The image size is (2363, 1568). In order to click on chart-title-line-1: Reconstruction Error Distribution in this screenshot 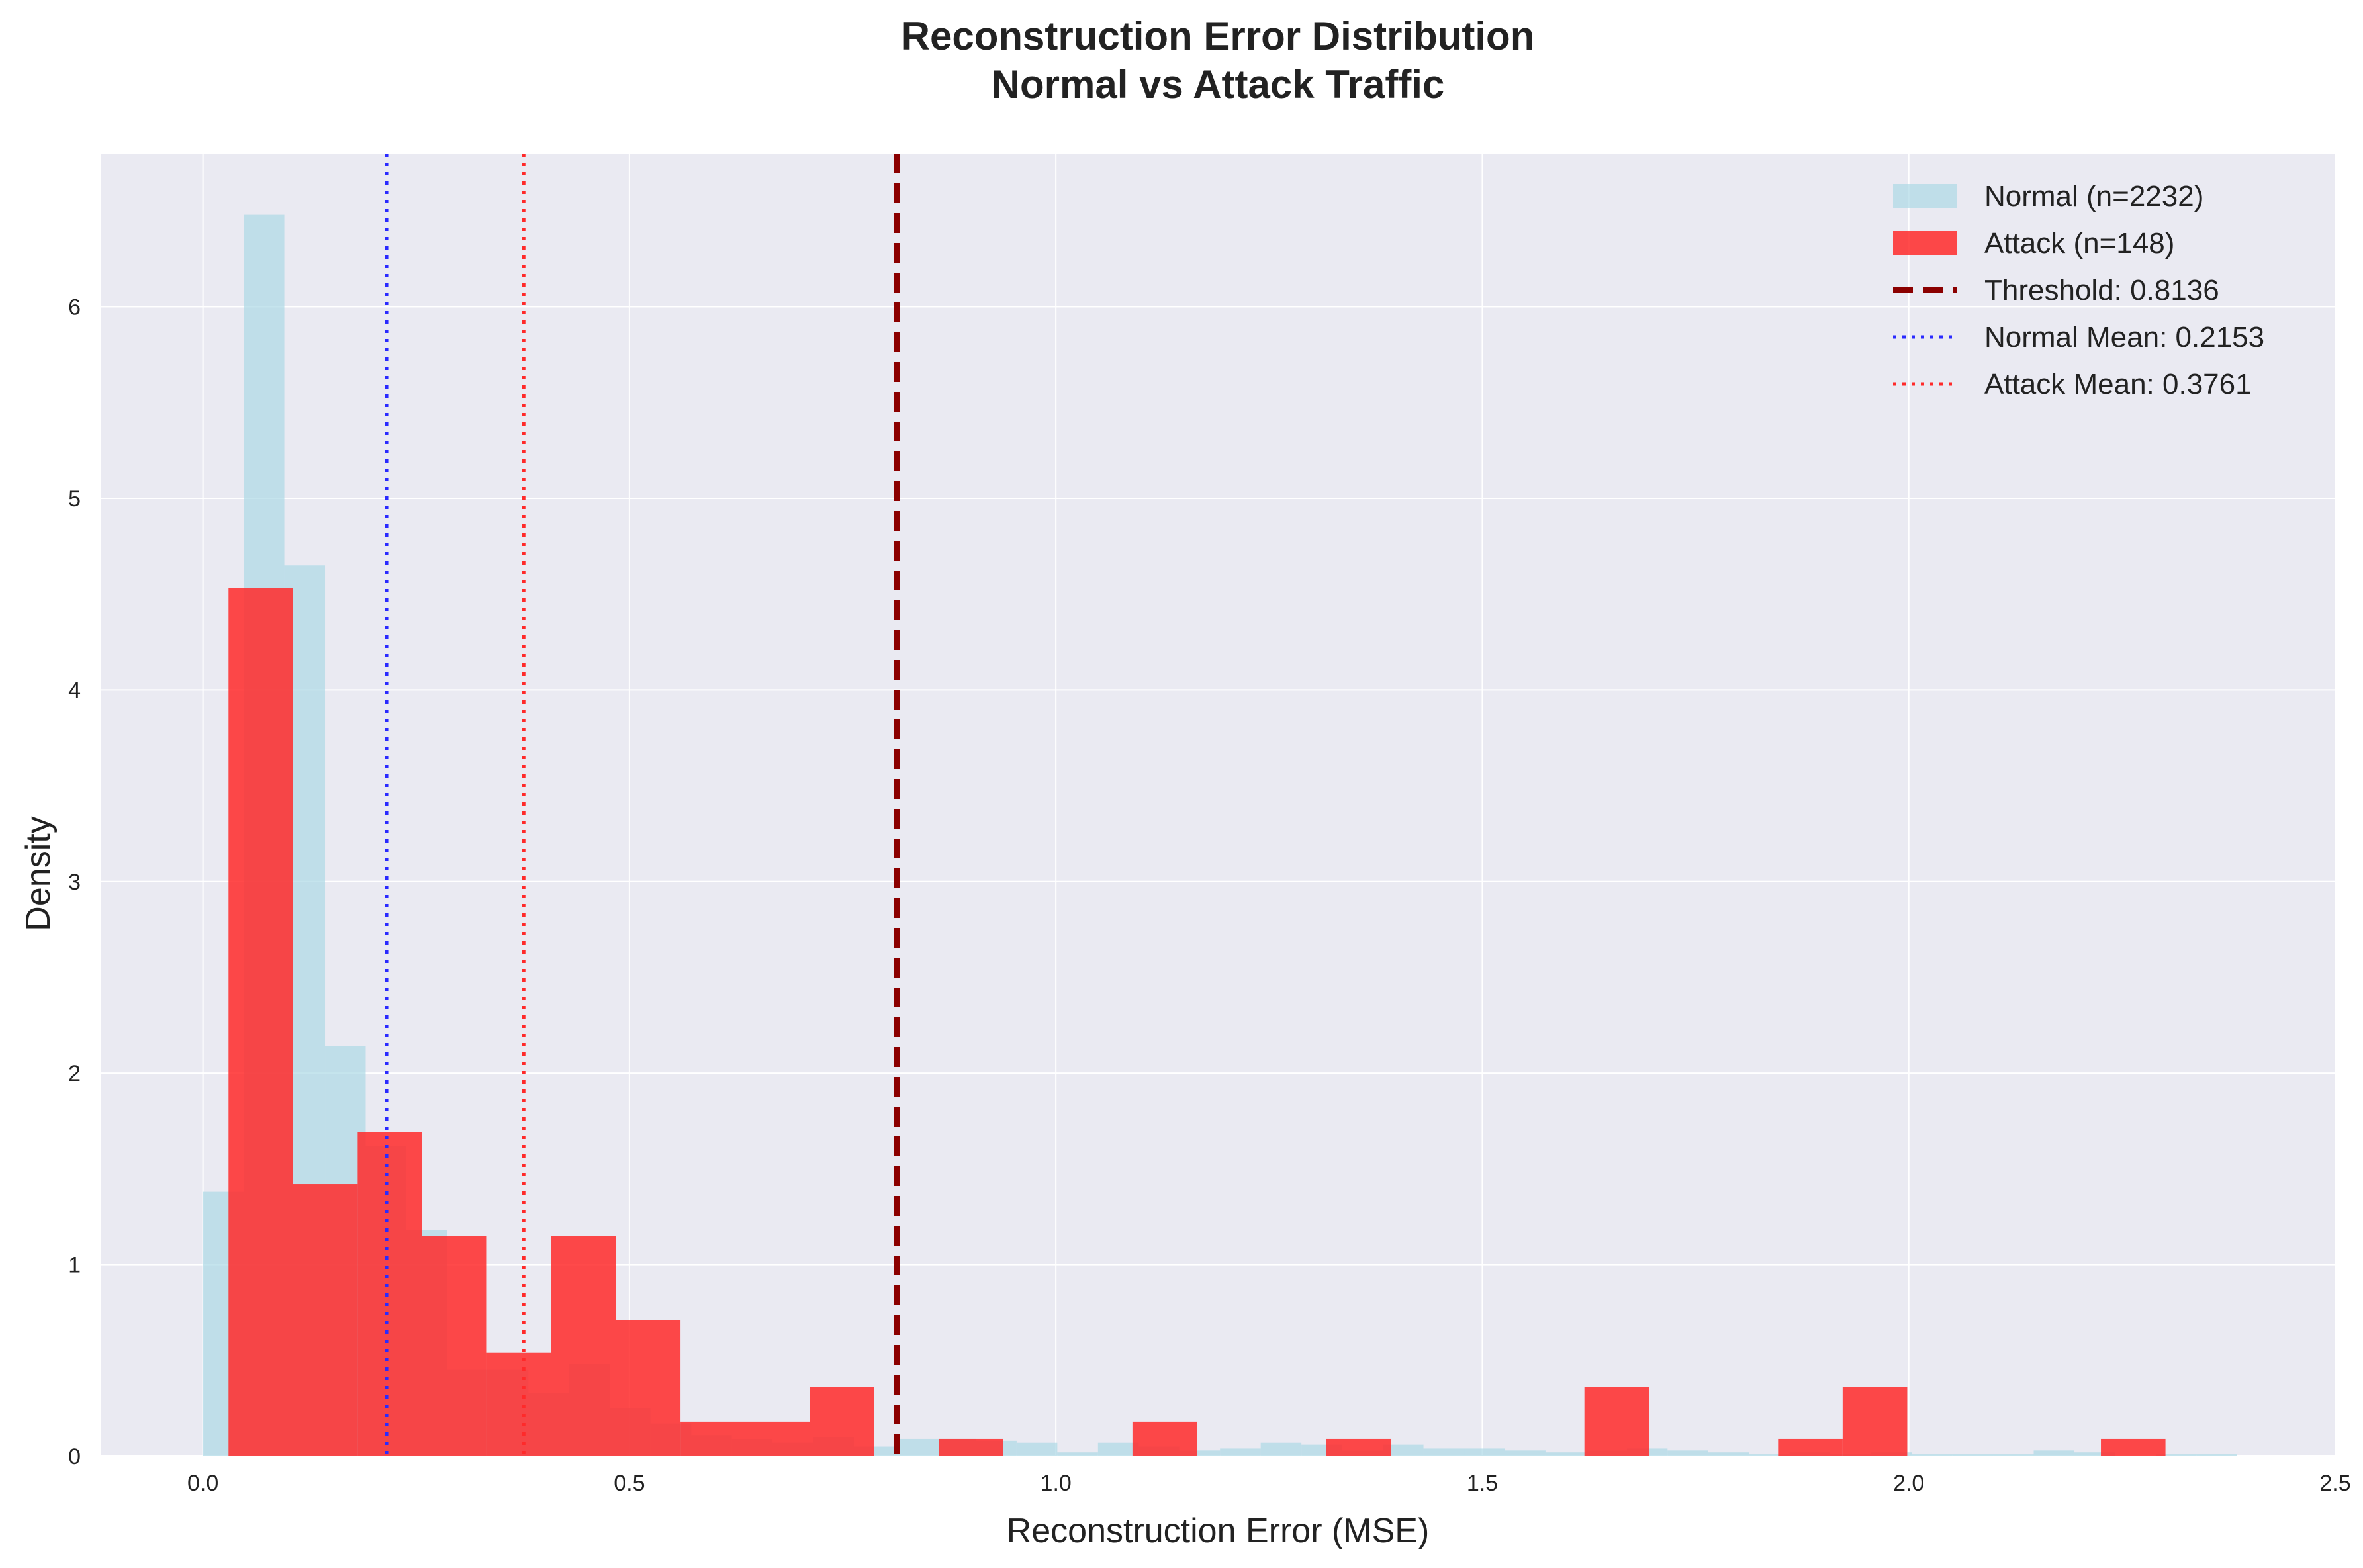, I will do `click(1218, 36)`.